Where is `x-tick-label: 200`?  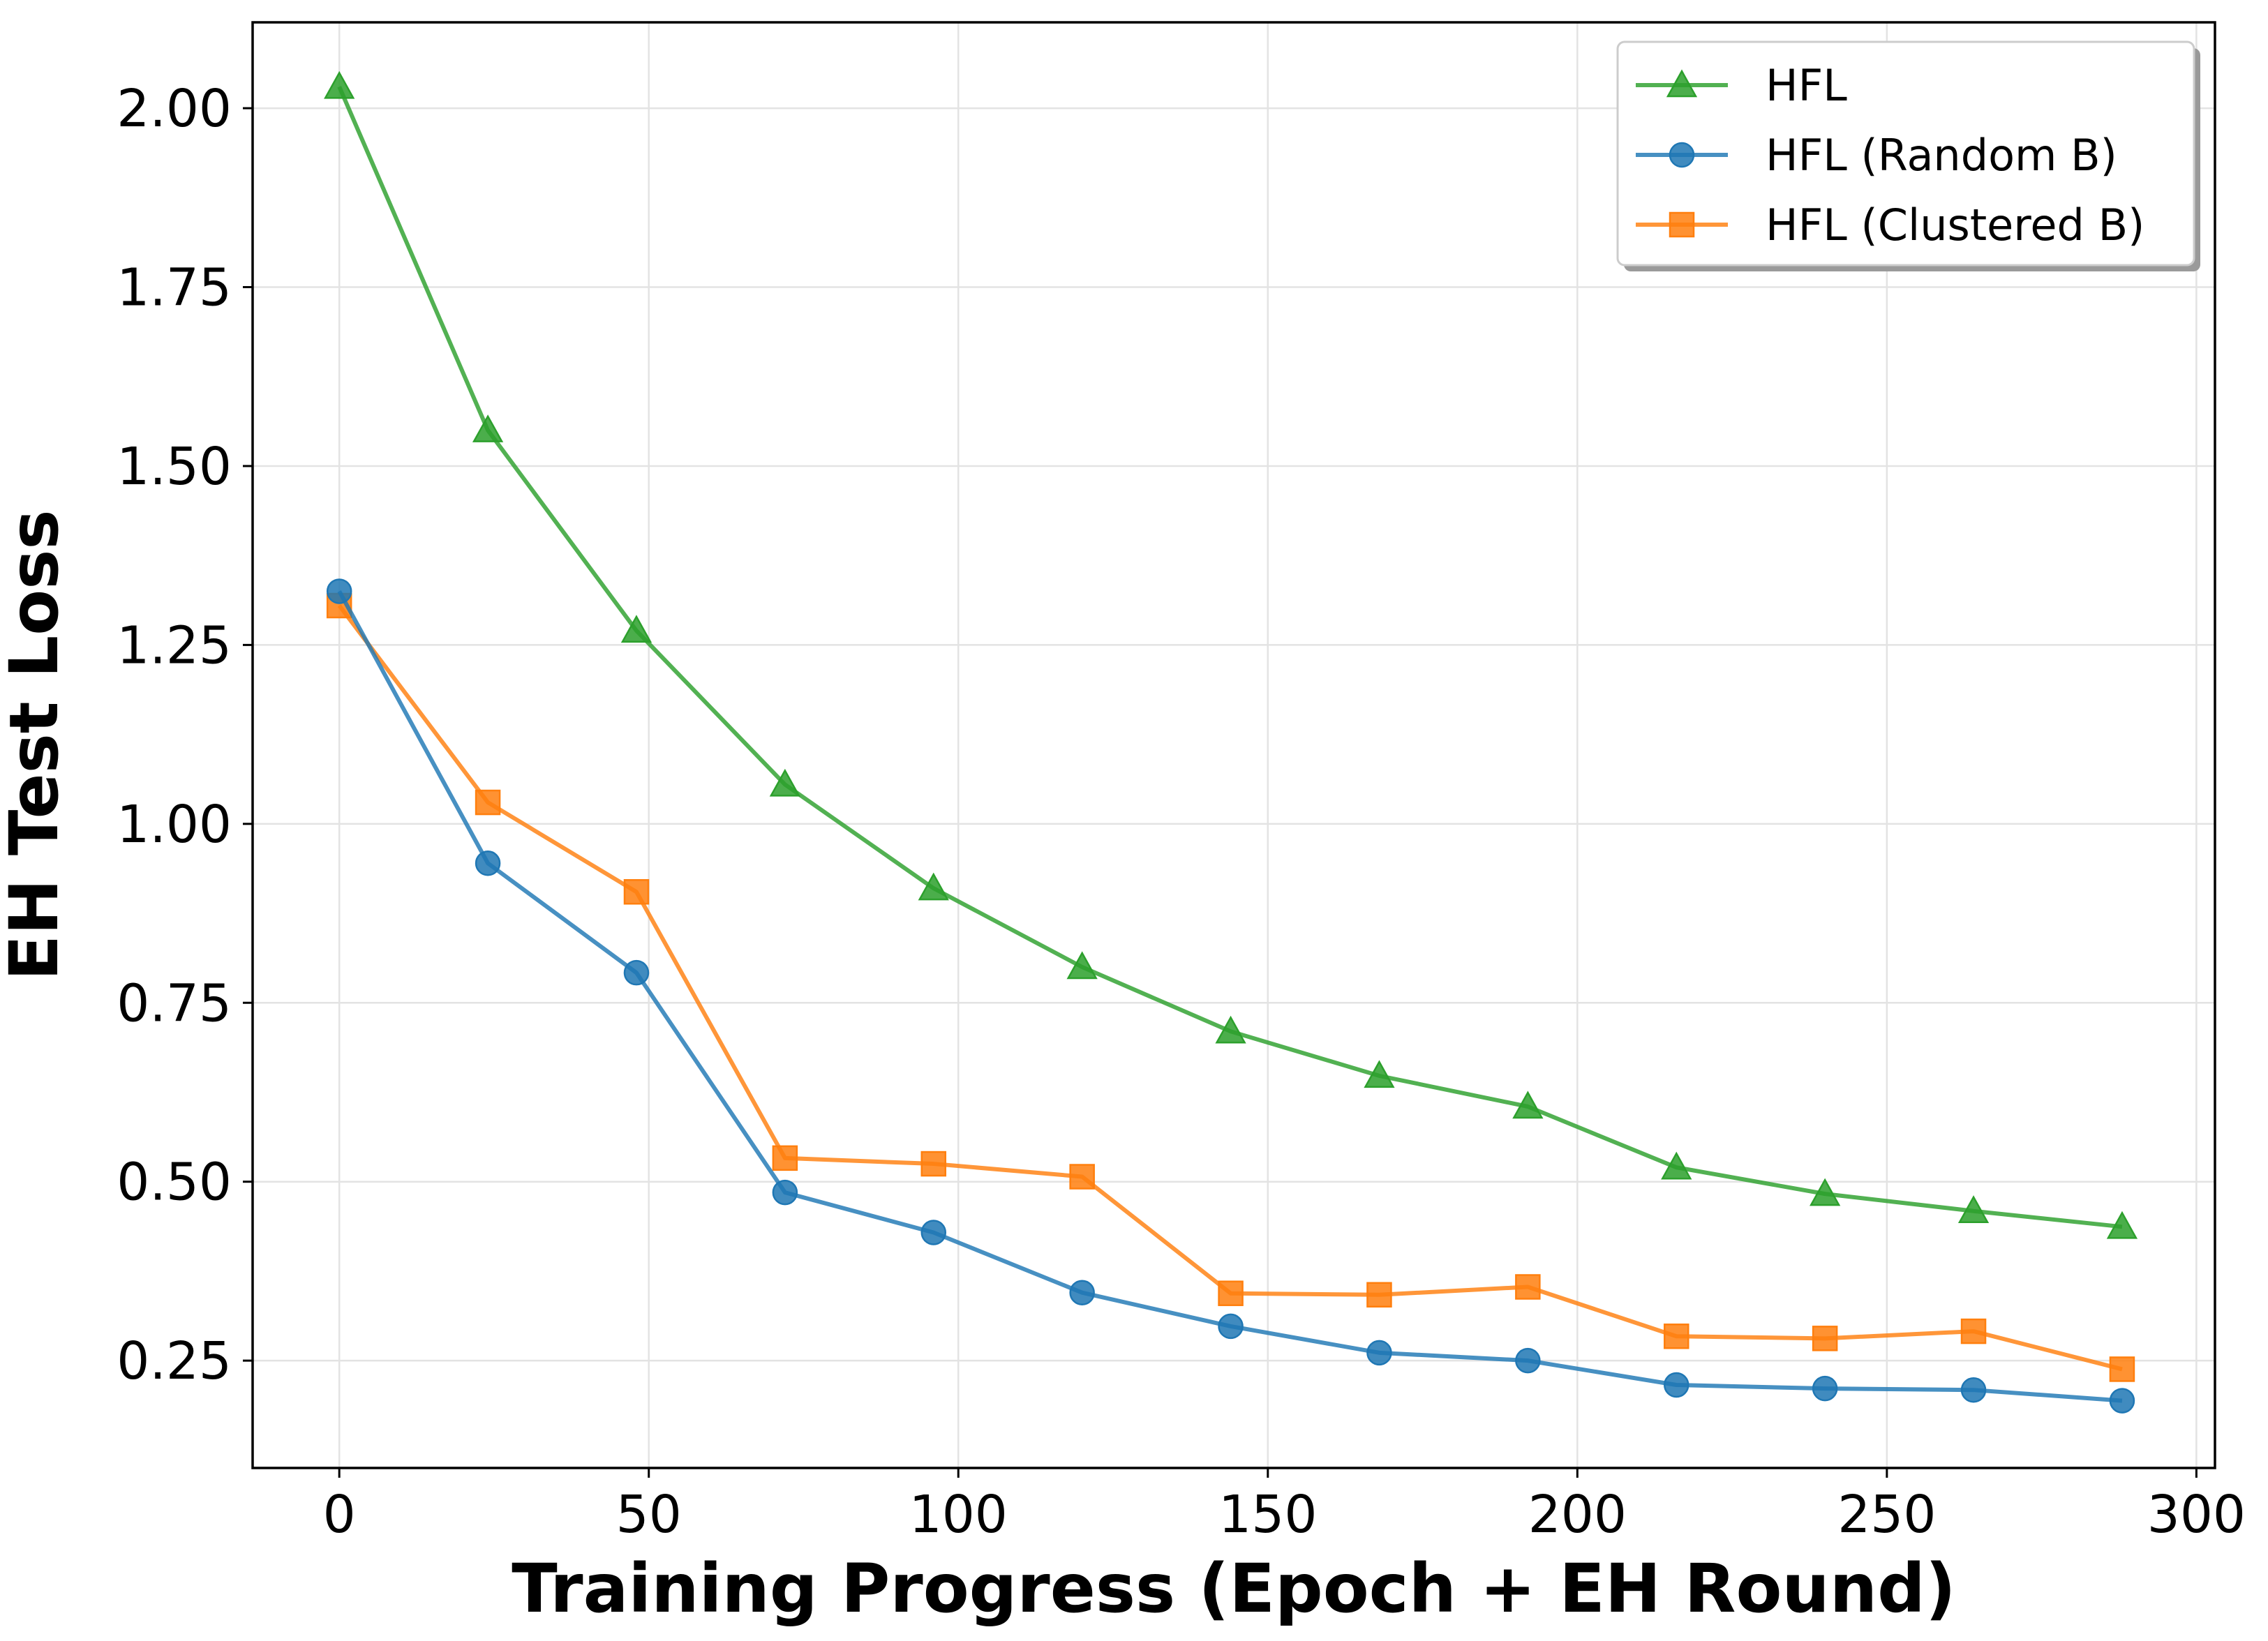
x-tick-label: 200 is located at coordinates (1577, 1515).